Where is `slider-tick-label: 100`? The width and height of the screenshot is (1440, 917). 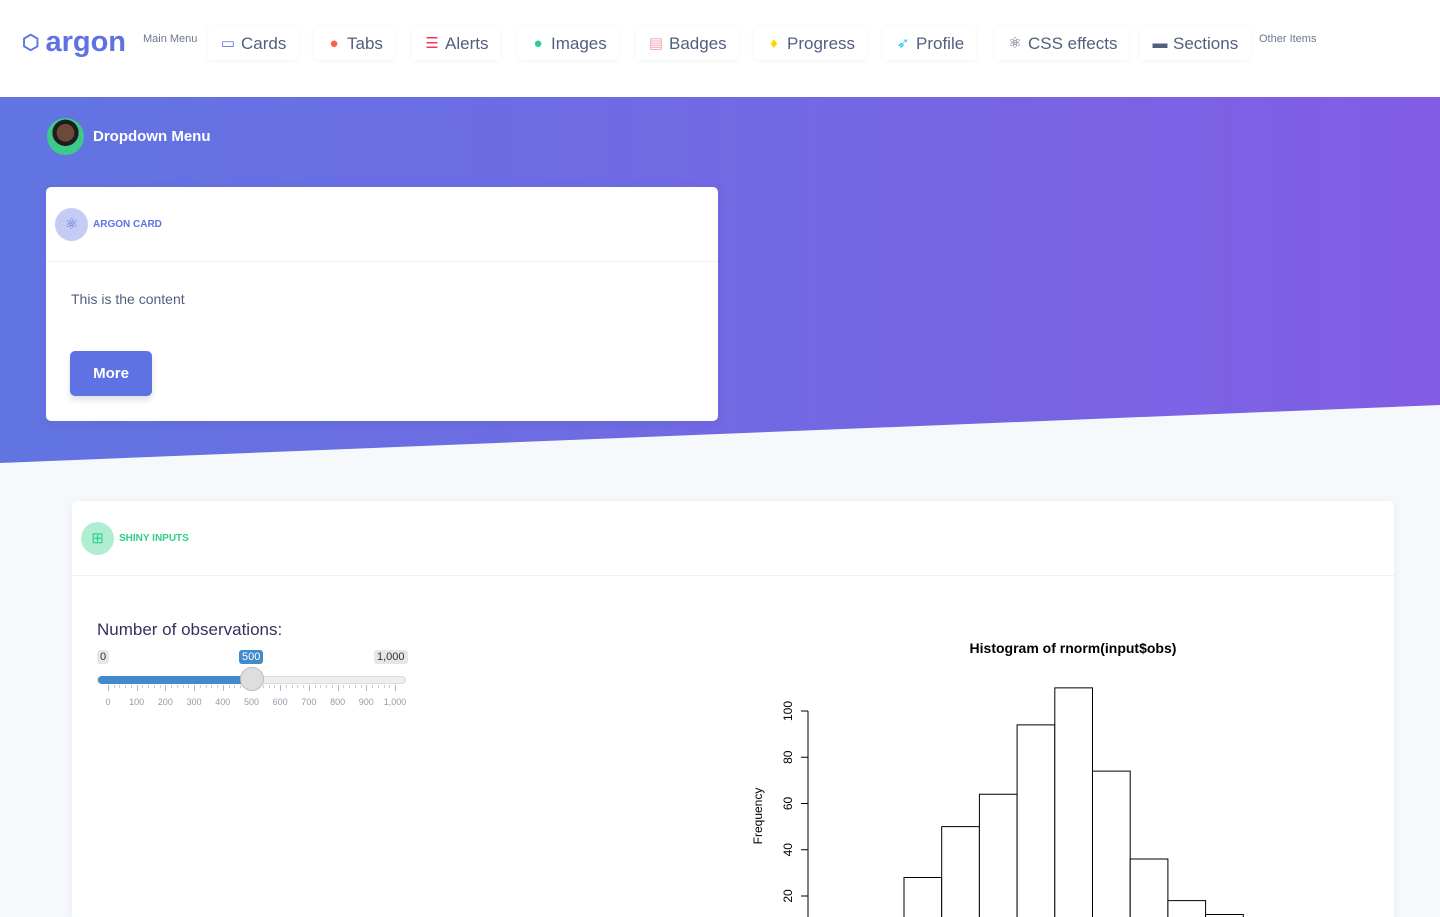 slider-tick-label: 100 is located at coordinates (137, 702).